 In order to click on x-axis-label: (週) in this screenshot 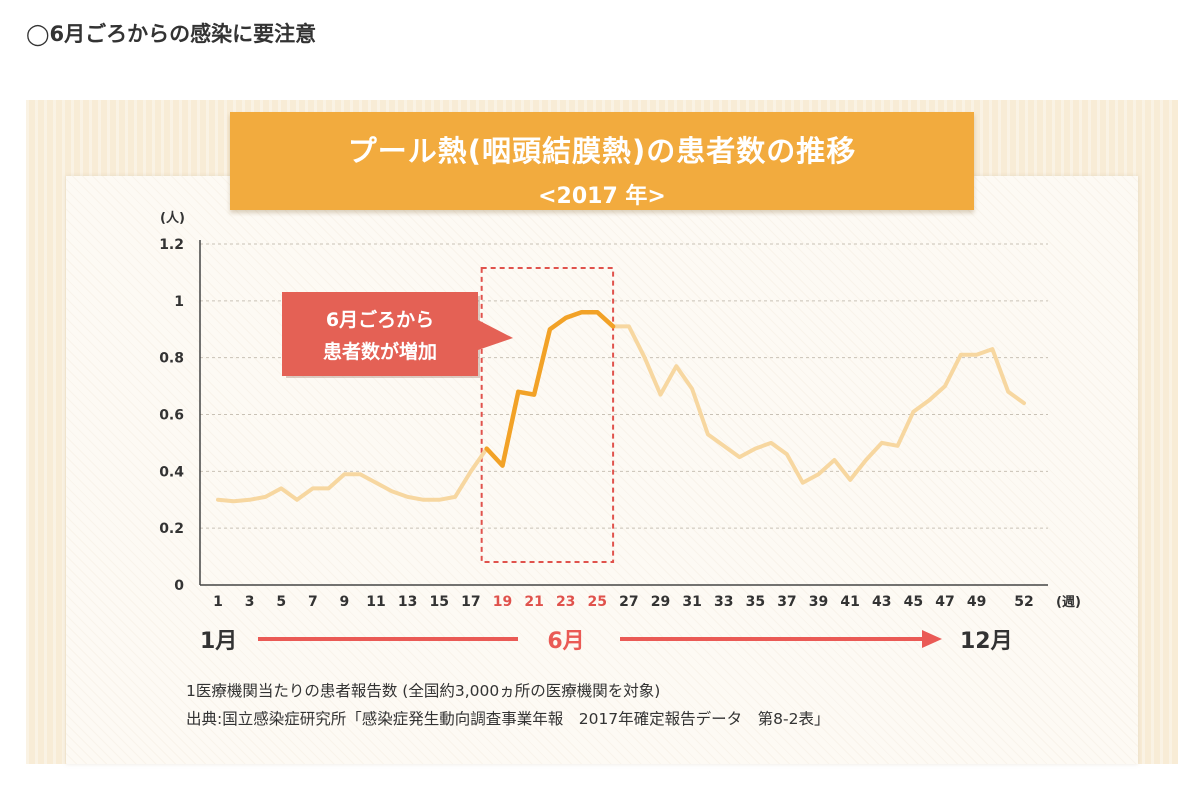, I will do `click(1068, 602)`.